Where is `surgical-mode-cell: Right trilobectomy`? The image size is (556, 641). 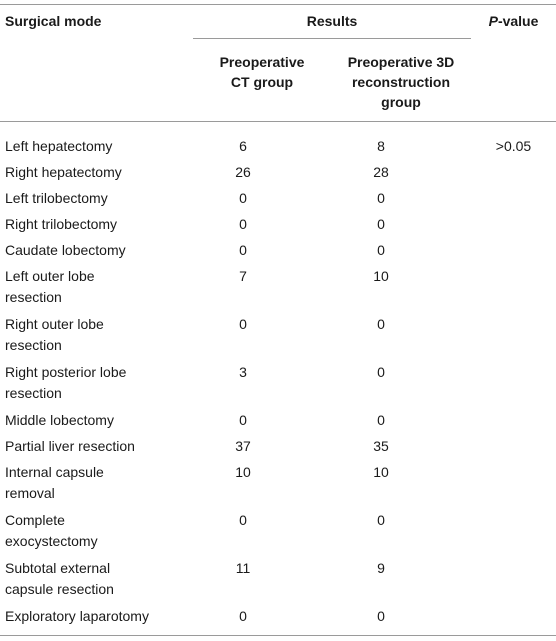 surgical-mode-cell: Right trilobectomy is located at coordinates (95, 224).